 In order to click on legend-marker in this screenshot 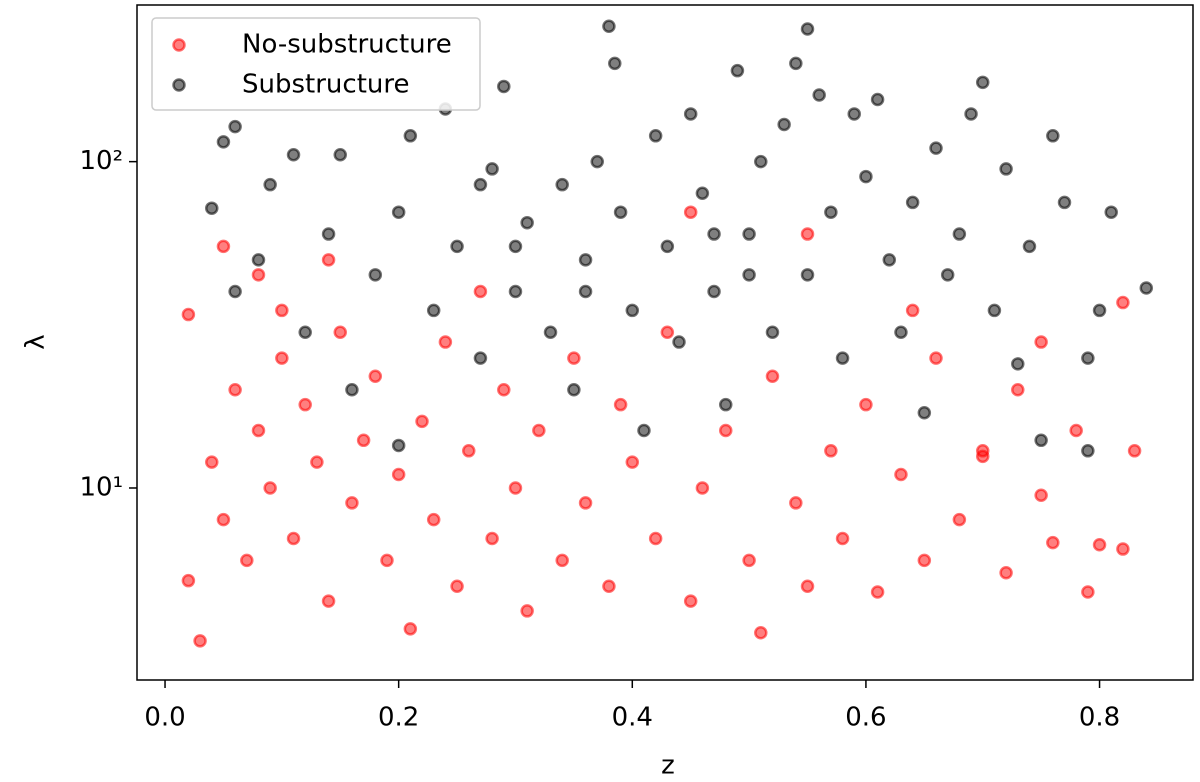, I will do `click(179, 85)`.